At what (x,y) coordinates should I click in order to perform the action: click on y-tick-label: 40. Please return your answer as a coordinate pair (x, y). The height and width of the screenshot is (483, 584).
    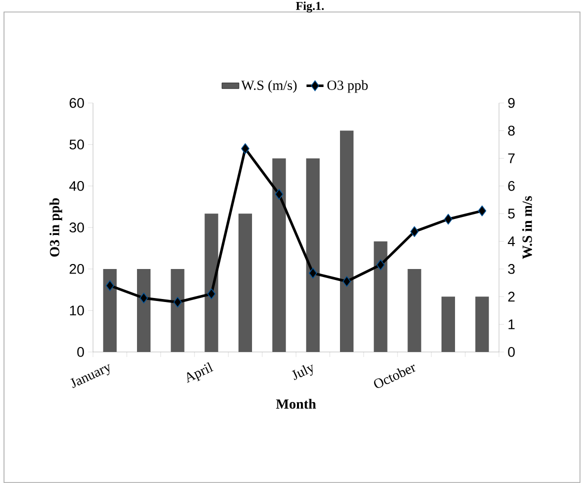
    Looking at the image, I should click on (76, 186).